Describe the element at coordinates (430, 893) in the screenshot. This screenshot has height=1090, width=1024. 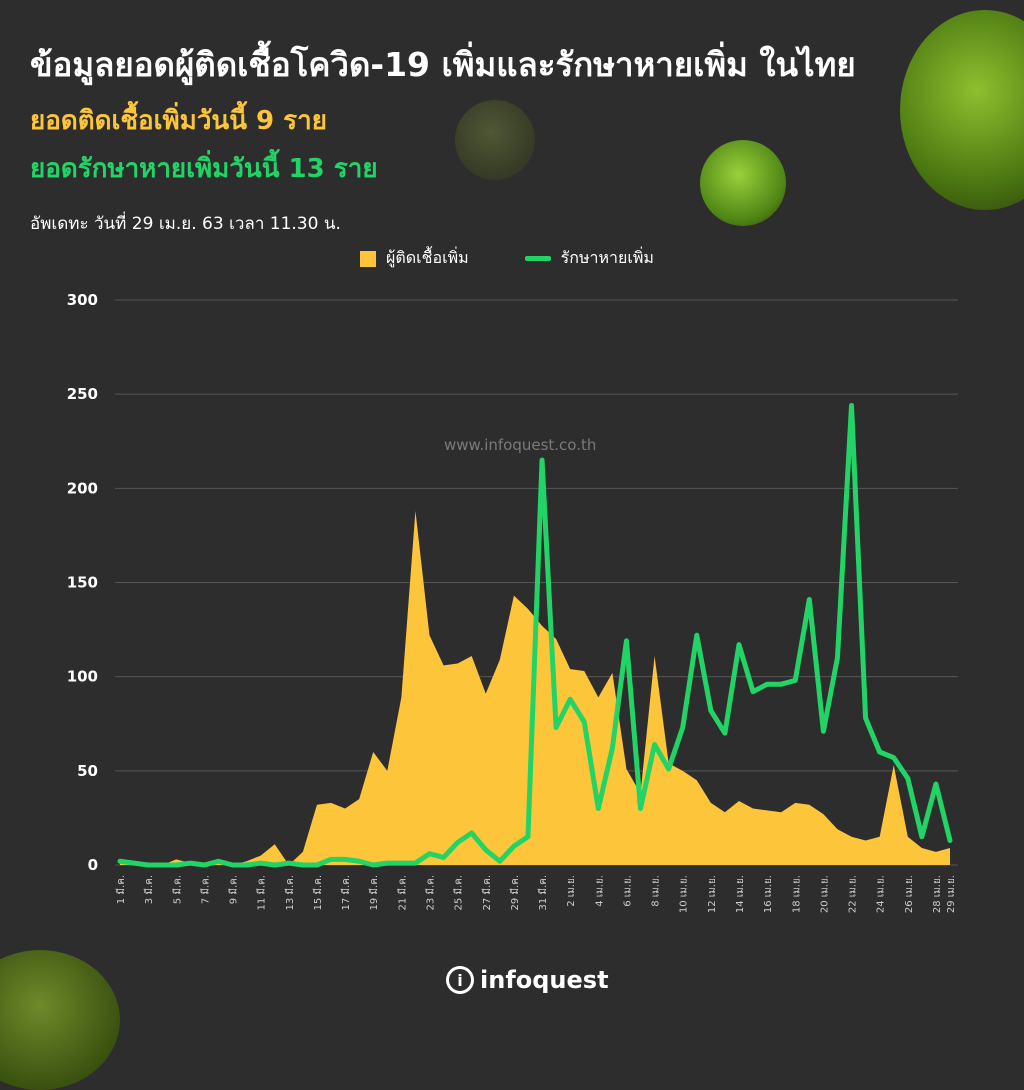
I see `x-tick-label: 23 มี.ค.` at that location.